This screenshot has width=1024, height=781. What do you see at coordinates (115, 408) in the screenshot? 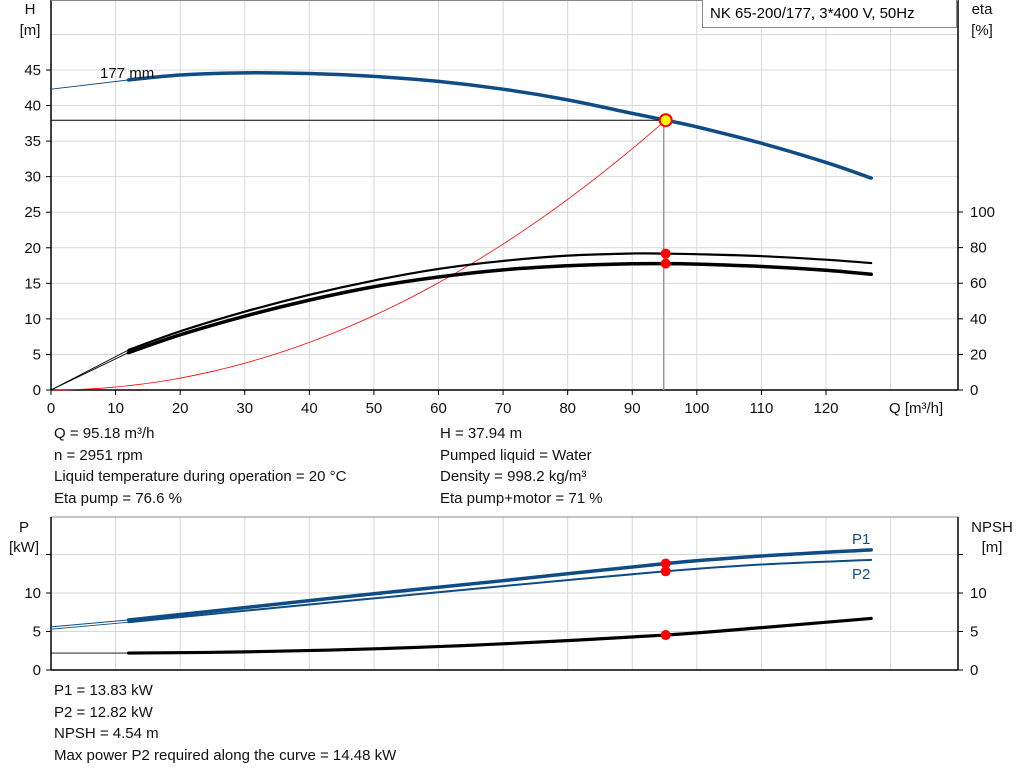
I see `x-tick-label: 10` at bounding box center [115, 408].